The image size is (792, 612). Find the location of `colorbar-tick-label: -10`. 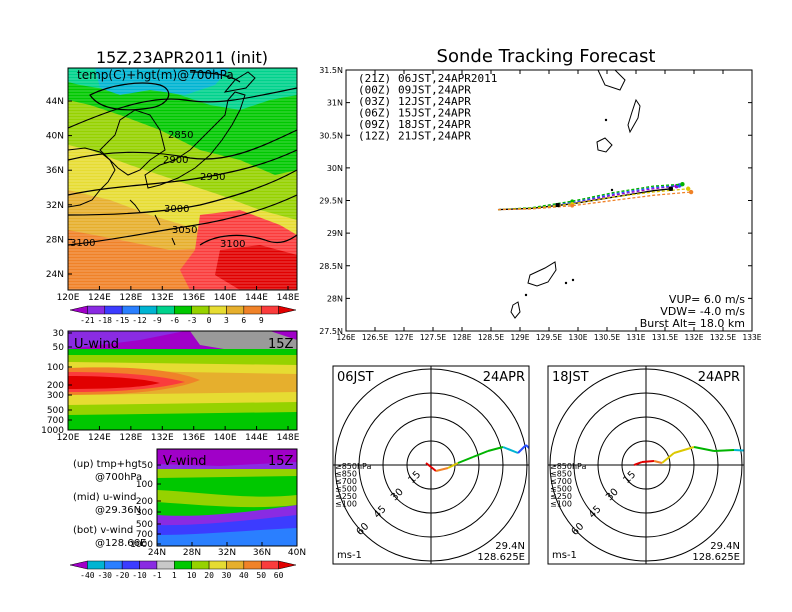

colorbar-tick-label: -10 is located at coordinates (139, 575).